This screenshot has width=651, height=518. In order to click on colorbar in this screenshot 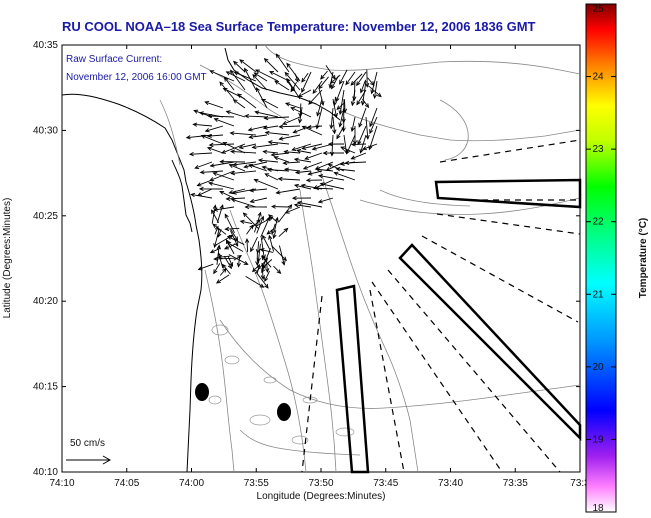, I will do `click(601, 258)`.